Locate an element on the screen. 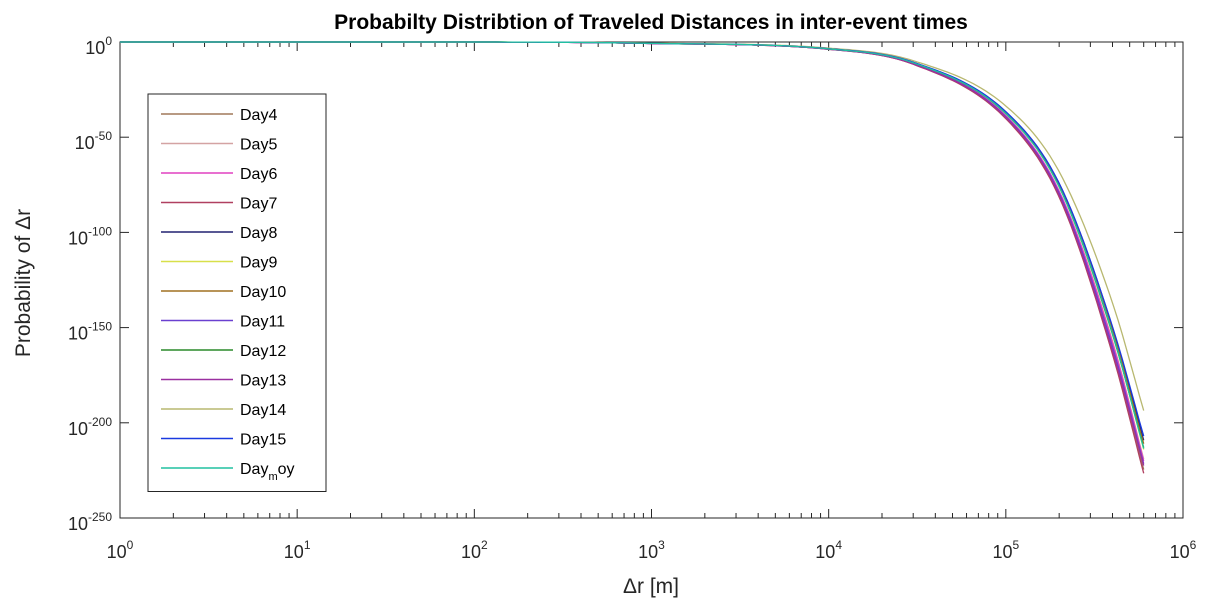 Image resolution: width=1209 pixels, height=604 pixels. y-tick-label: 10-200 is located at coordinates (90, 427).